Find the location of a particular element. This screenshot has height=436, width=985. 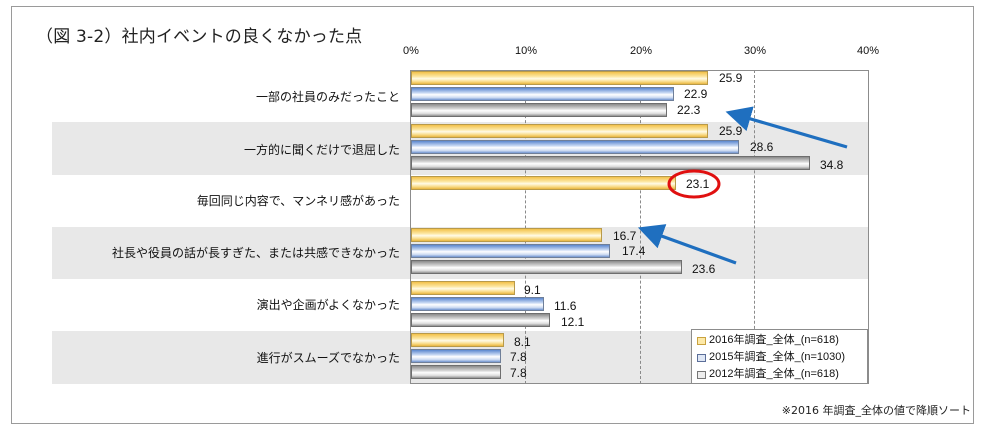

category-label: 演出や企画がよくなかった is located at coordinates (328, 305).